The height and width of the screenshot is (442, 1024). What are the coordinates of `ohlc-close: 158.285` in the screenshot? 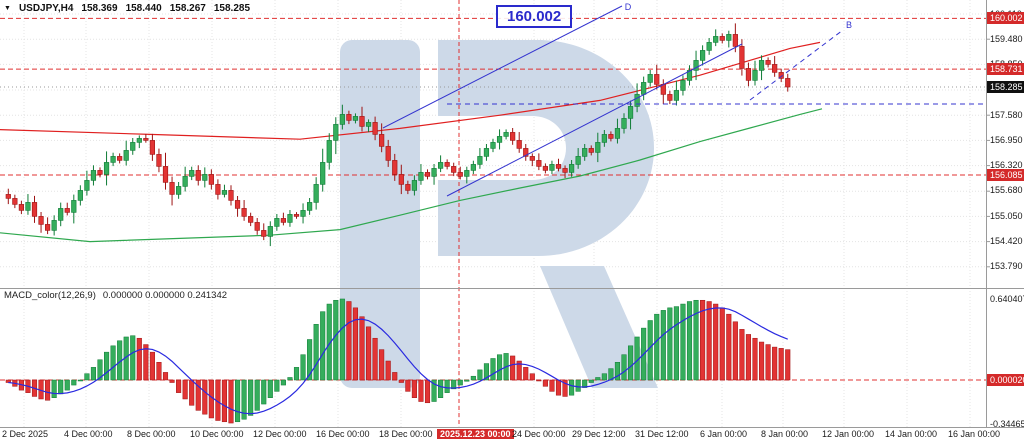 It's located at (232, 8).